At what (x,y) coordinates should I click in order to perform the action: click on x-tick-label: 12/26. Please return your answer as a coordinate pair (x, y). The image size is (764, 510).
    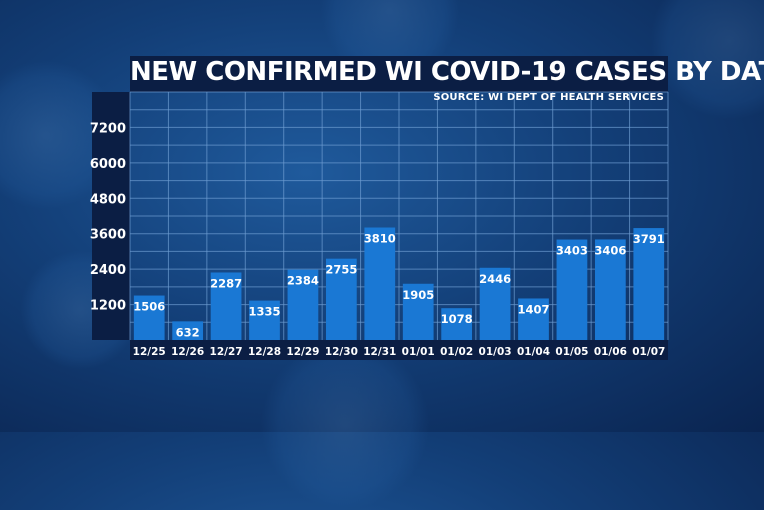
    Looking at the image, I should click on (187, 352).